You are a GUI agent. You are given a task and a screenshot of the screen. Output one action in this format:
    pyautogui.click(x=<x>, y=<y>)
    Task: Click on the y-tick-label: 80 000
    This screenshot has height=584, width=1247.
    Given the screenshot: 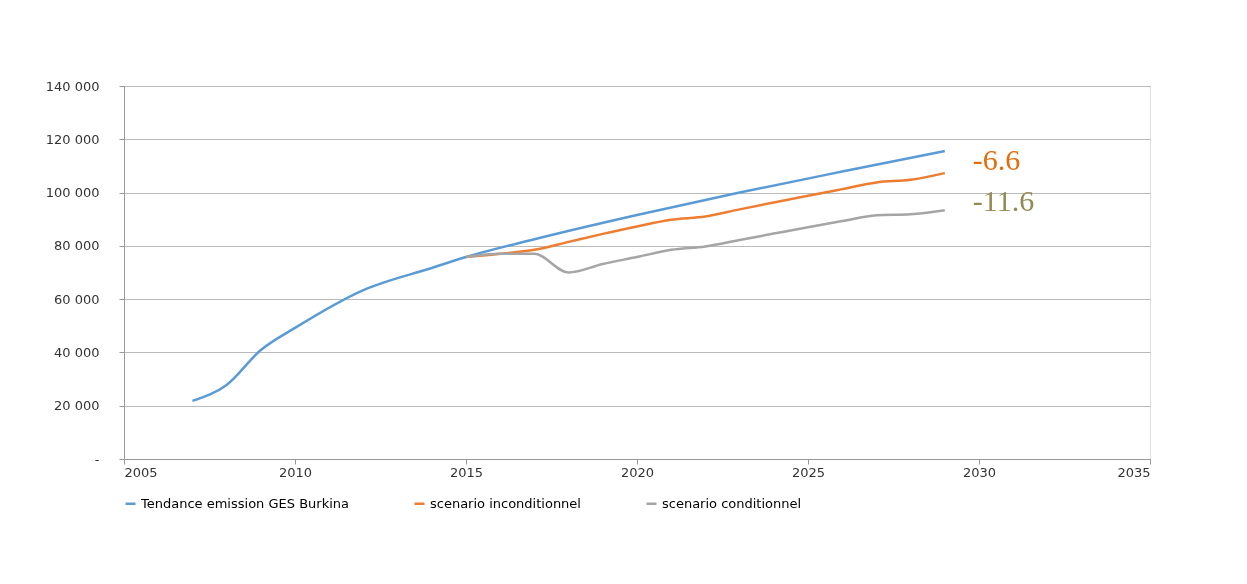 What is the action you would take?
    pyautogui.click(x=77, y=246)
    